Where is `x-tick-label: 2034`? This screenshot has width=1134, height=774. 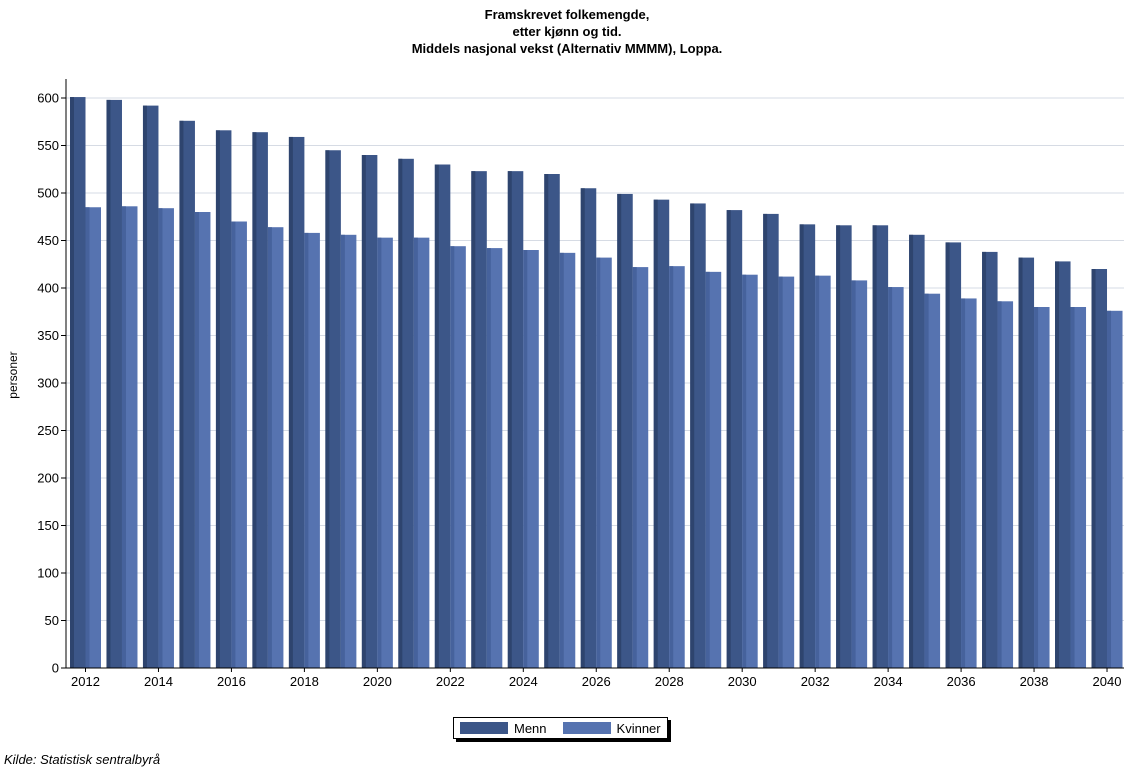
x-tick-label: 2034 is located at coordinates (888, 681).